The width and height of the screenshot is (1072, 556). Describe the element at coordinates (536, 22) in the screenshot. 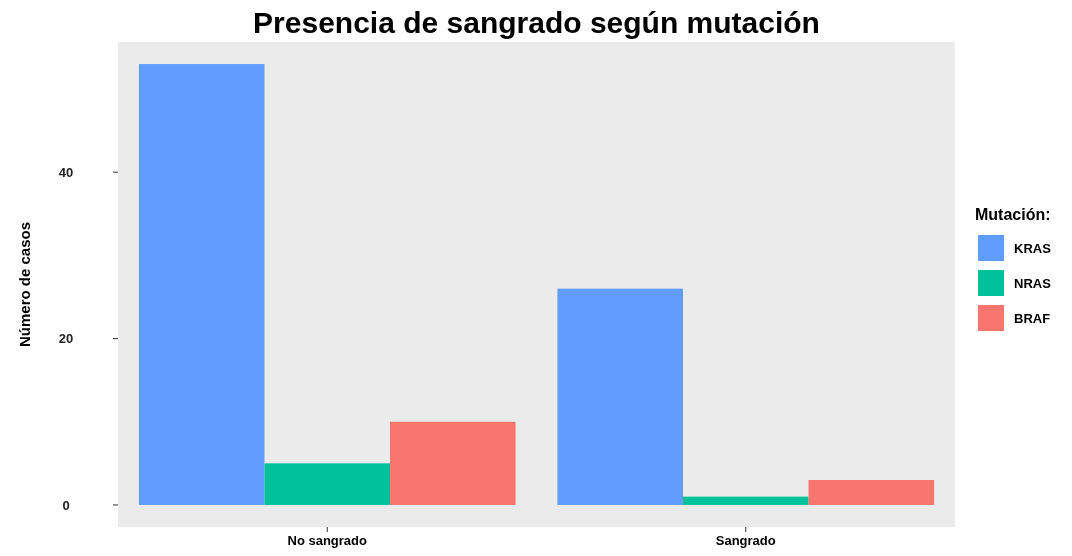

I see `chart-title: Presencia de sangrado según mutación` at that location.